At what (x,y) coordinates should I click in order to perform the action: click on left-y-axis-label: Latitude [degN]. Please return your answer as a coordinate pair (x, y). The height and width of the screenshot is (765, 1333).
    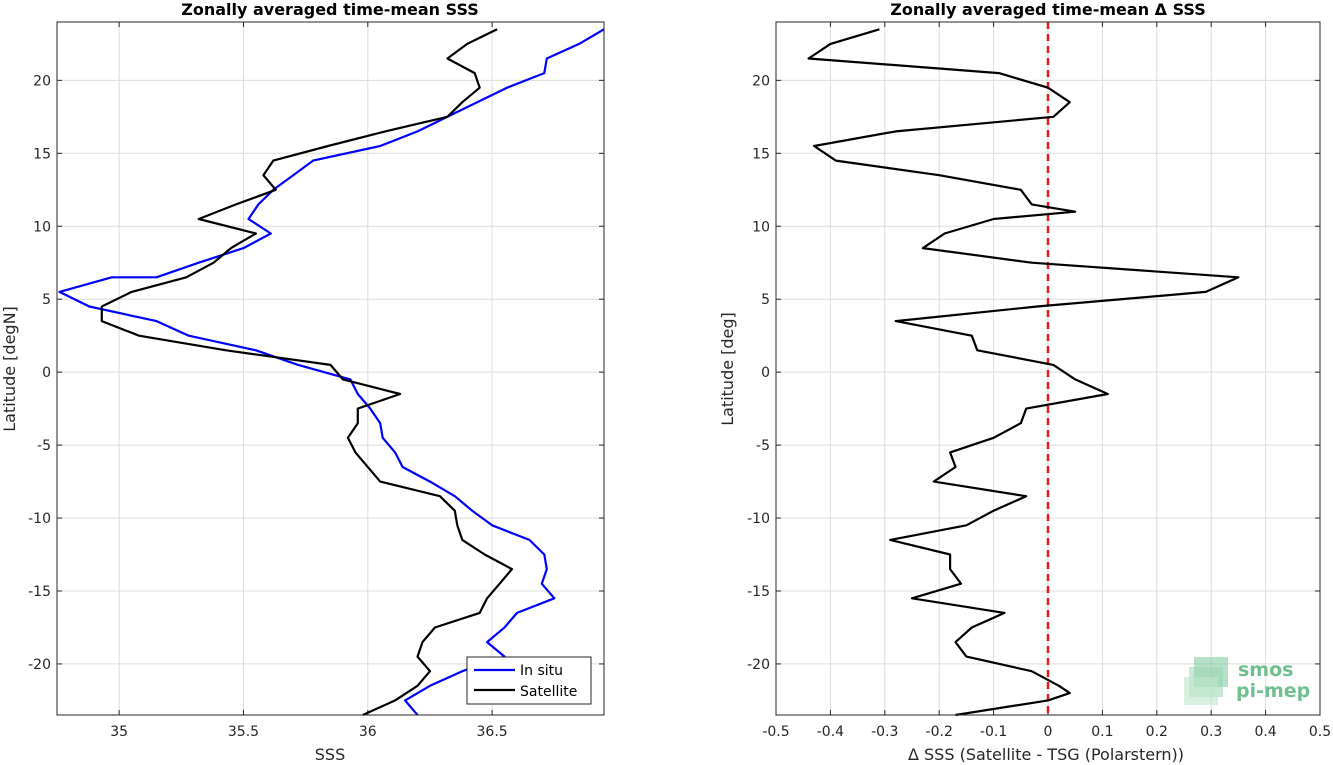
    Looking at the image, I should click on (9, 369).